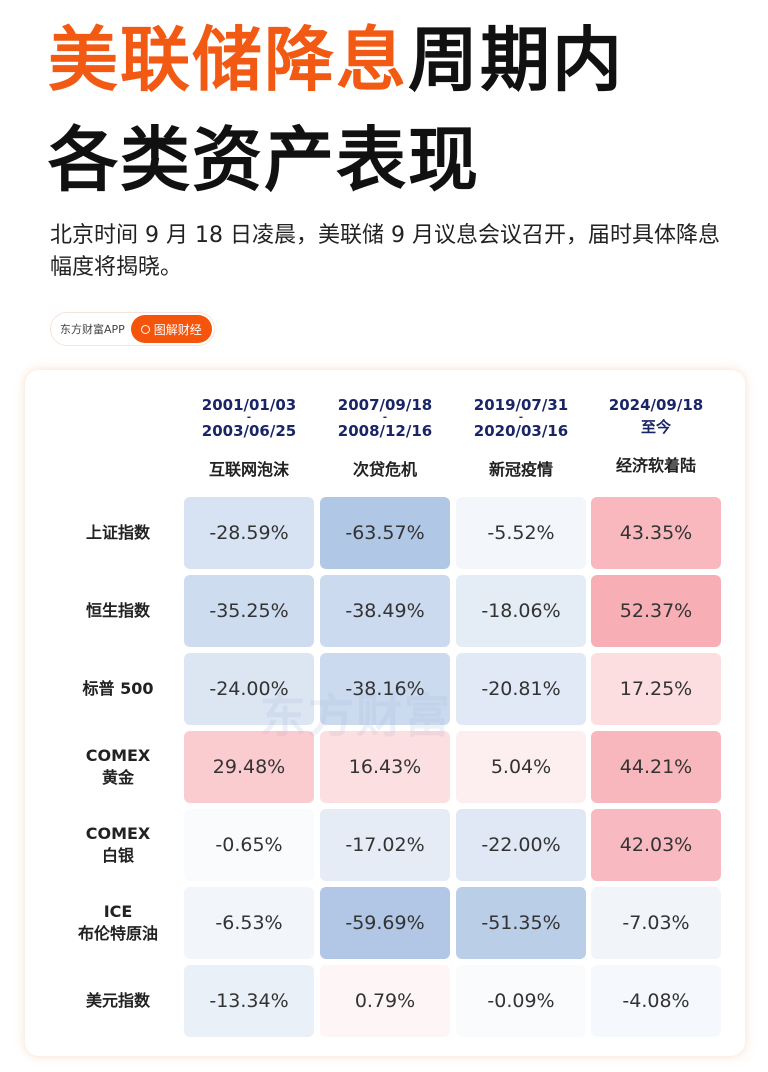 The height and width of the screenshot is (1072, 768). Describe the element at coordinates (385, 405) in the screenshot. I see `period-start: 2007/09/18` at that location.